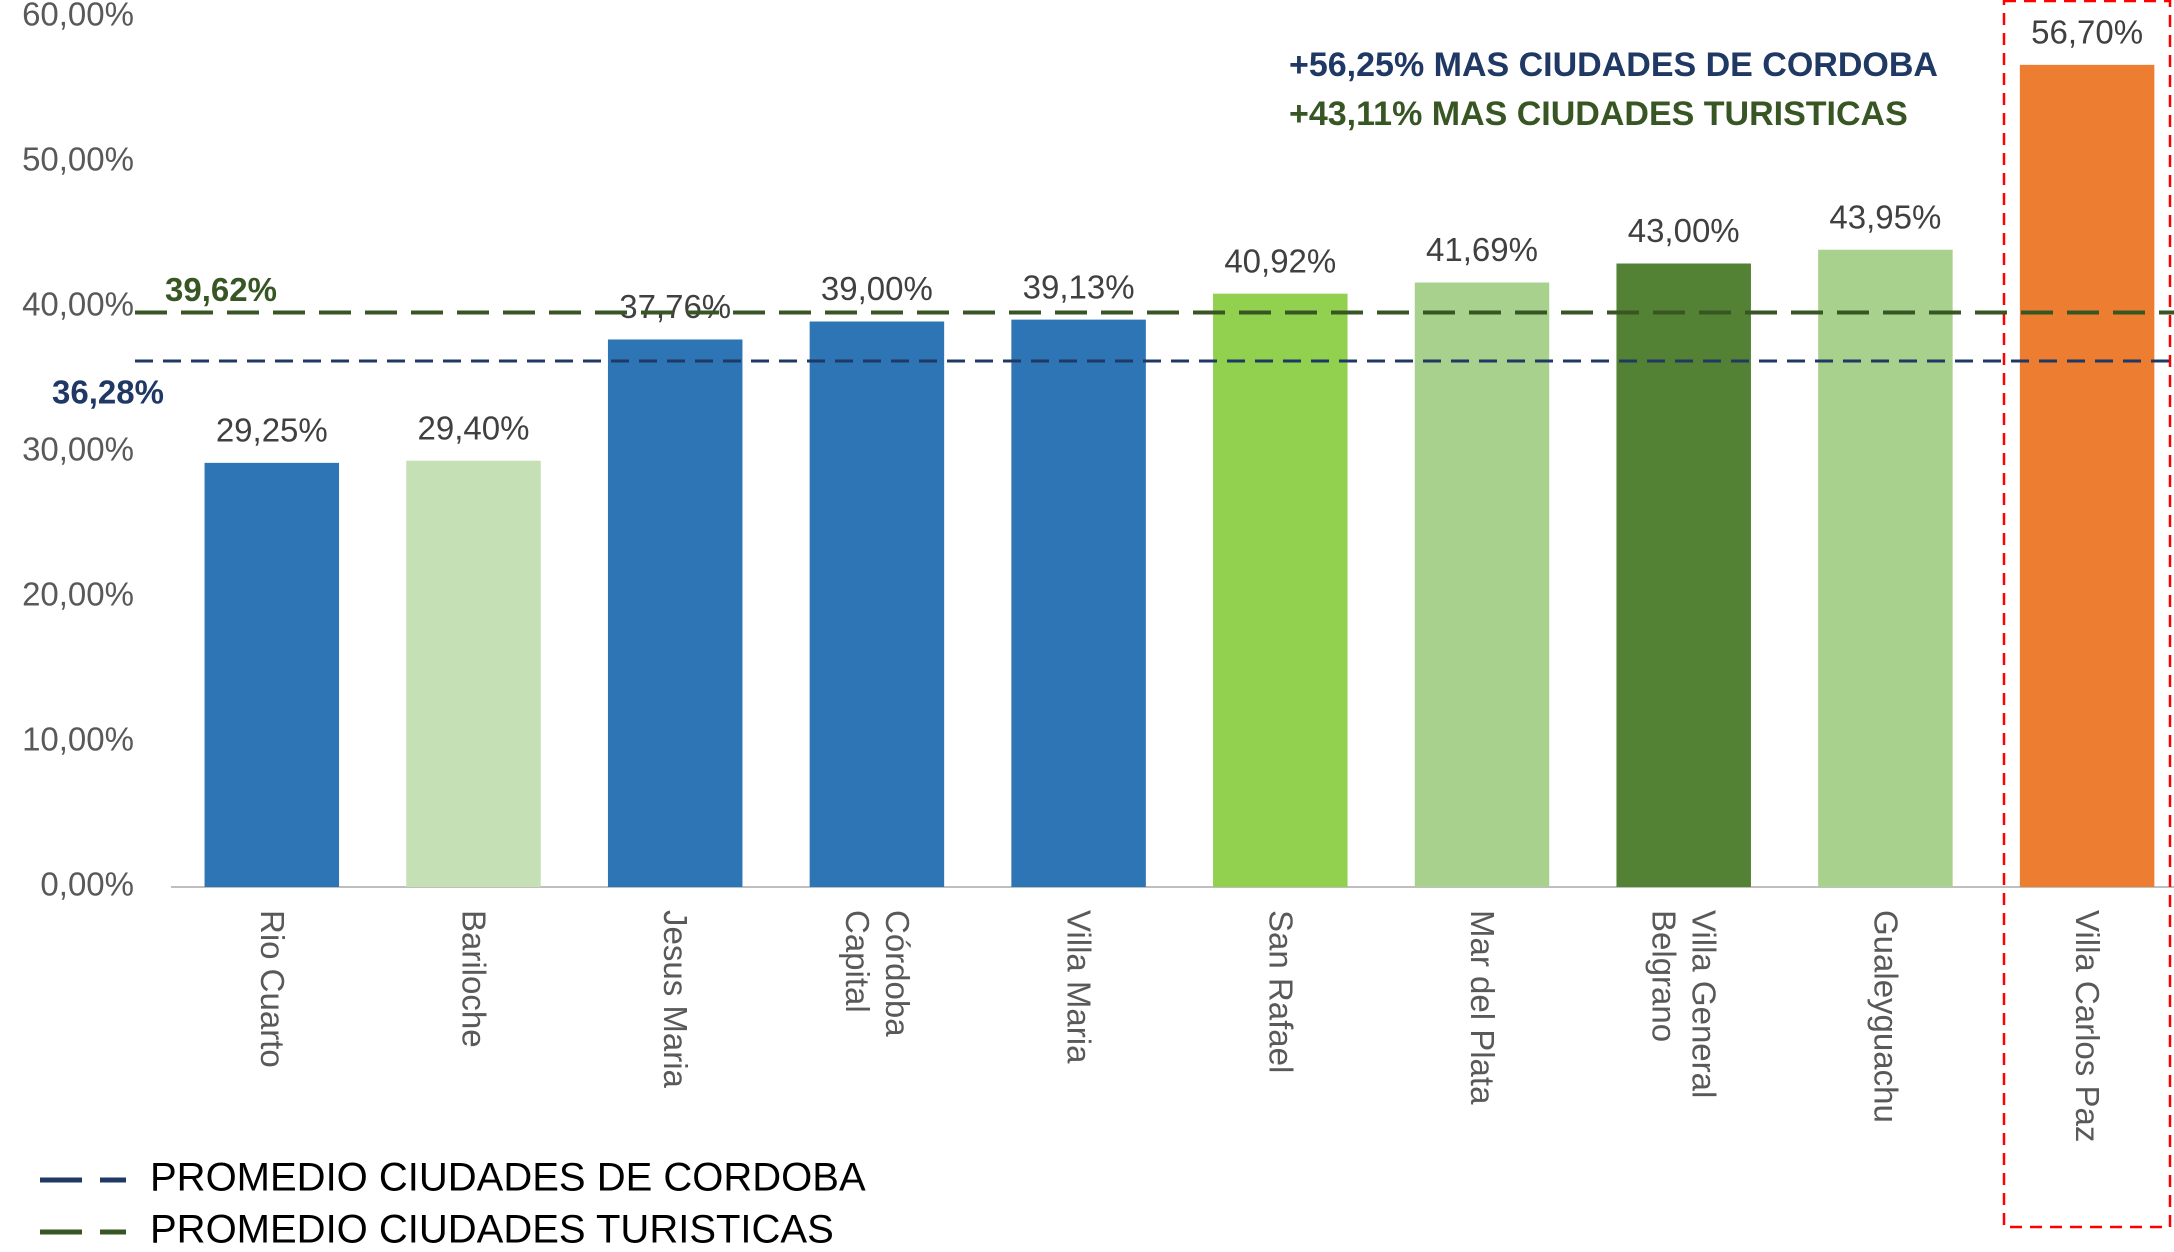 The height and width of the screenshot is (1252, 2174). I want to click on x-tick-label: San Rafael, so click(1281, 992).